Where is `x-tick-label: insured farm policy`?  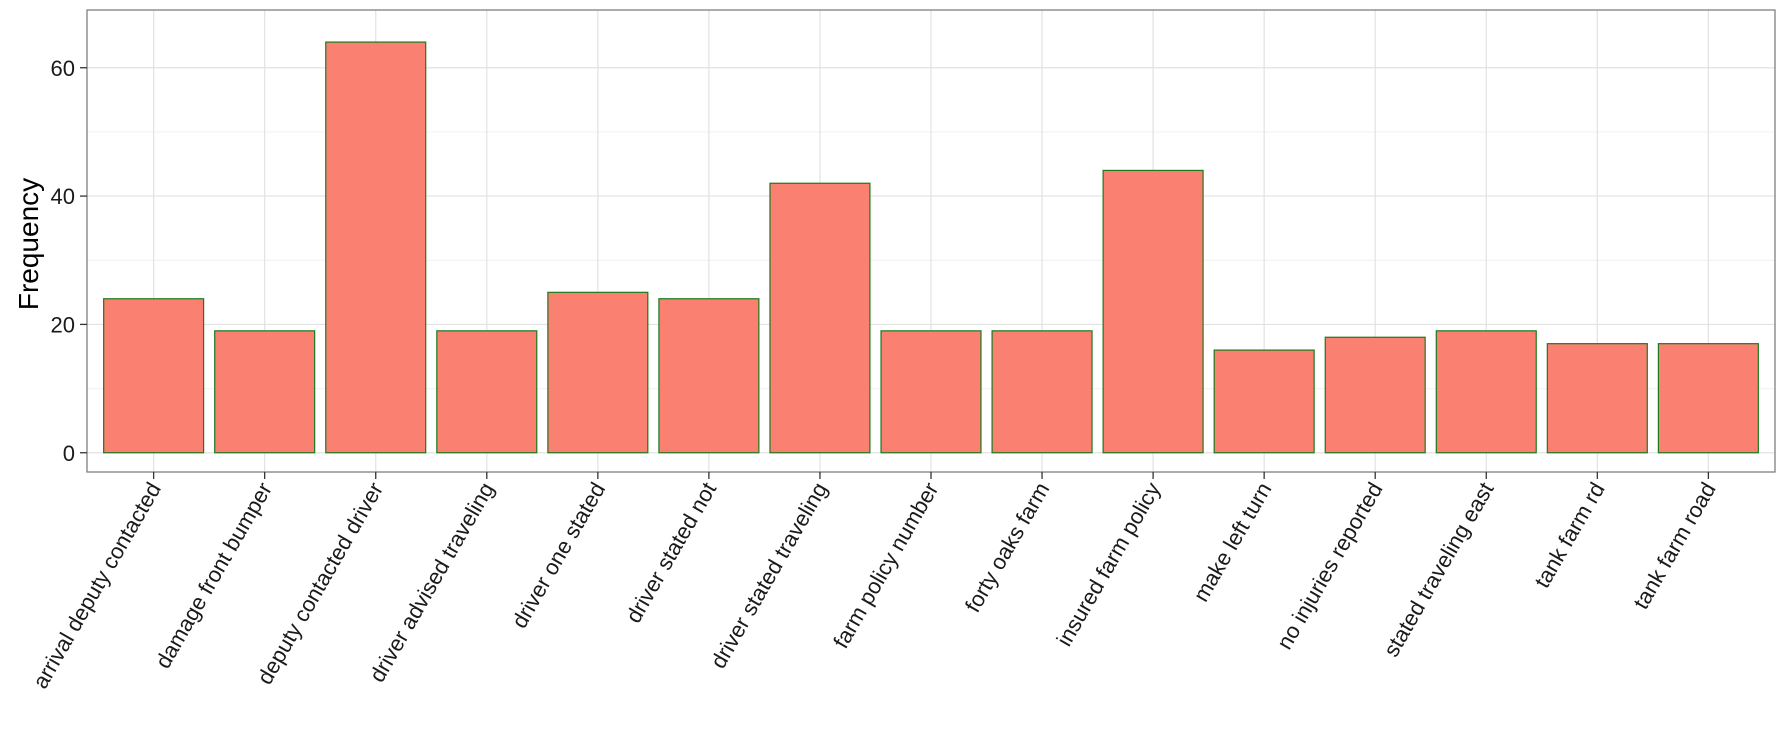 x-tick-label: insured farm policy is located at coordinates (1108, 564).